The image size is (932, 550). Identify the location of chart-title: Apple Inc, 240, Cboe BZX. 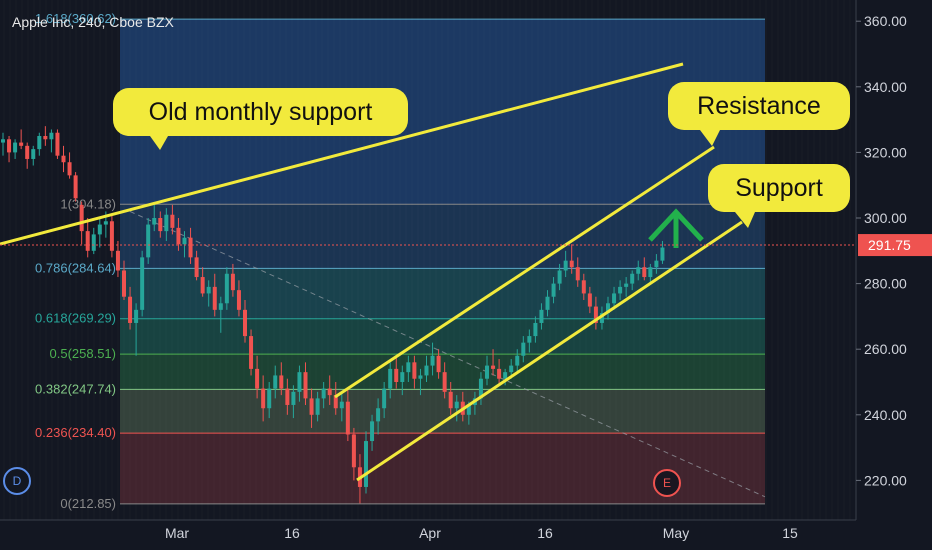
(93, 22).